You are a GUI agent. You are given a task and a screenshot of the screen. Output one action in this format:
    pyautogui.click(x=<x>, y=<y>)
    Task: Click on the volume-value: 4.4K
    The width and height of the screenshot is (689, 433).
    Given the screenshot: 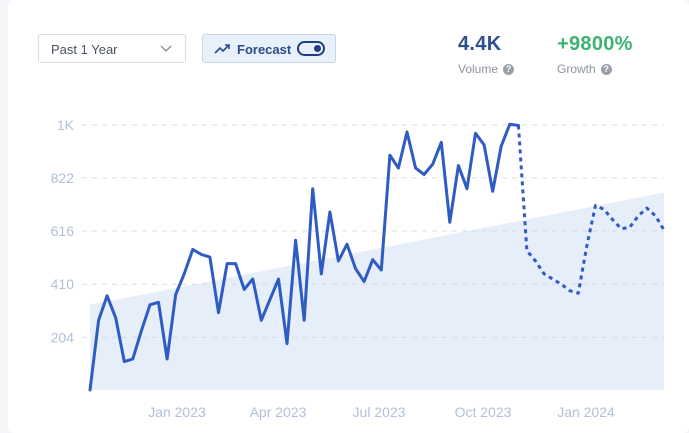 What is the action you would take?
    pyautogui.click(x=480, y=44)
    